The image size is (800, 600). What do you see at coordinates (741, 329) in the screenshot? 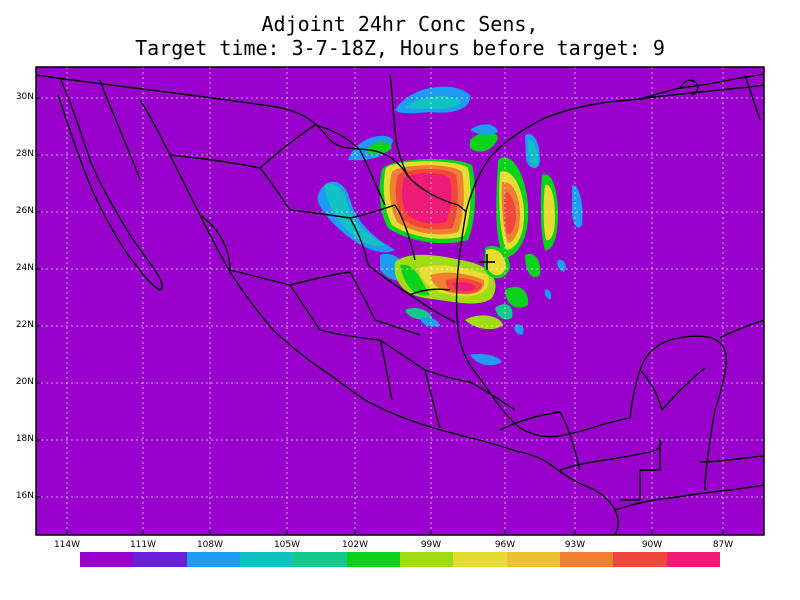
I see `cuba-coast` at bounding box center [741, 329].